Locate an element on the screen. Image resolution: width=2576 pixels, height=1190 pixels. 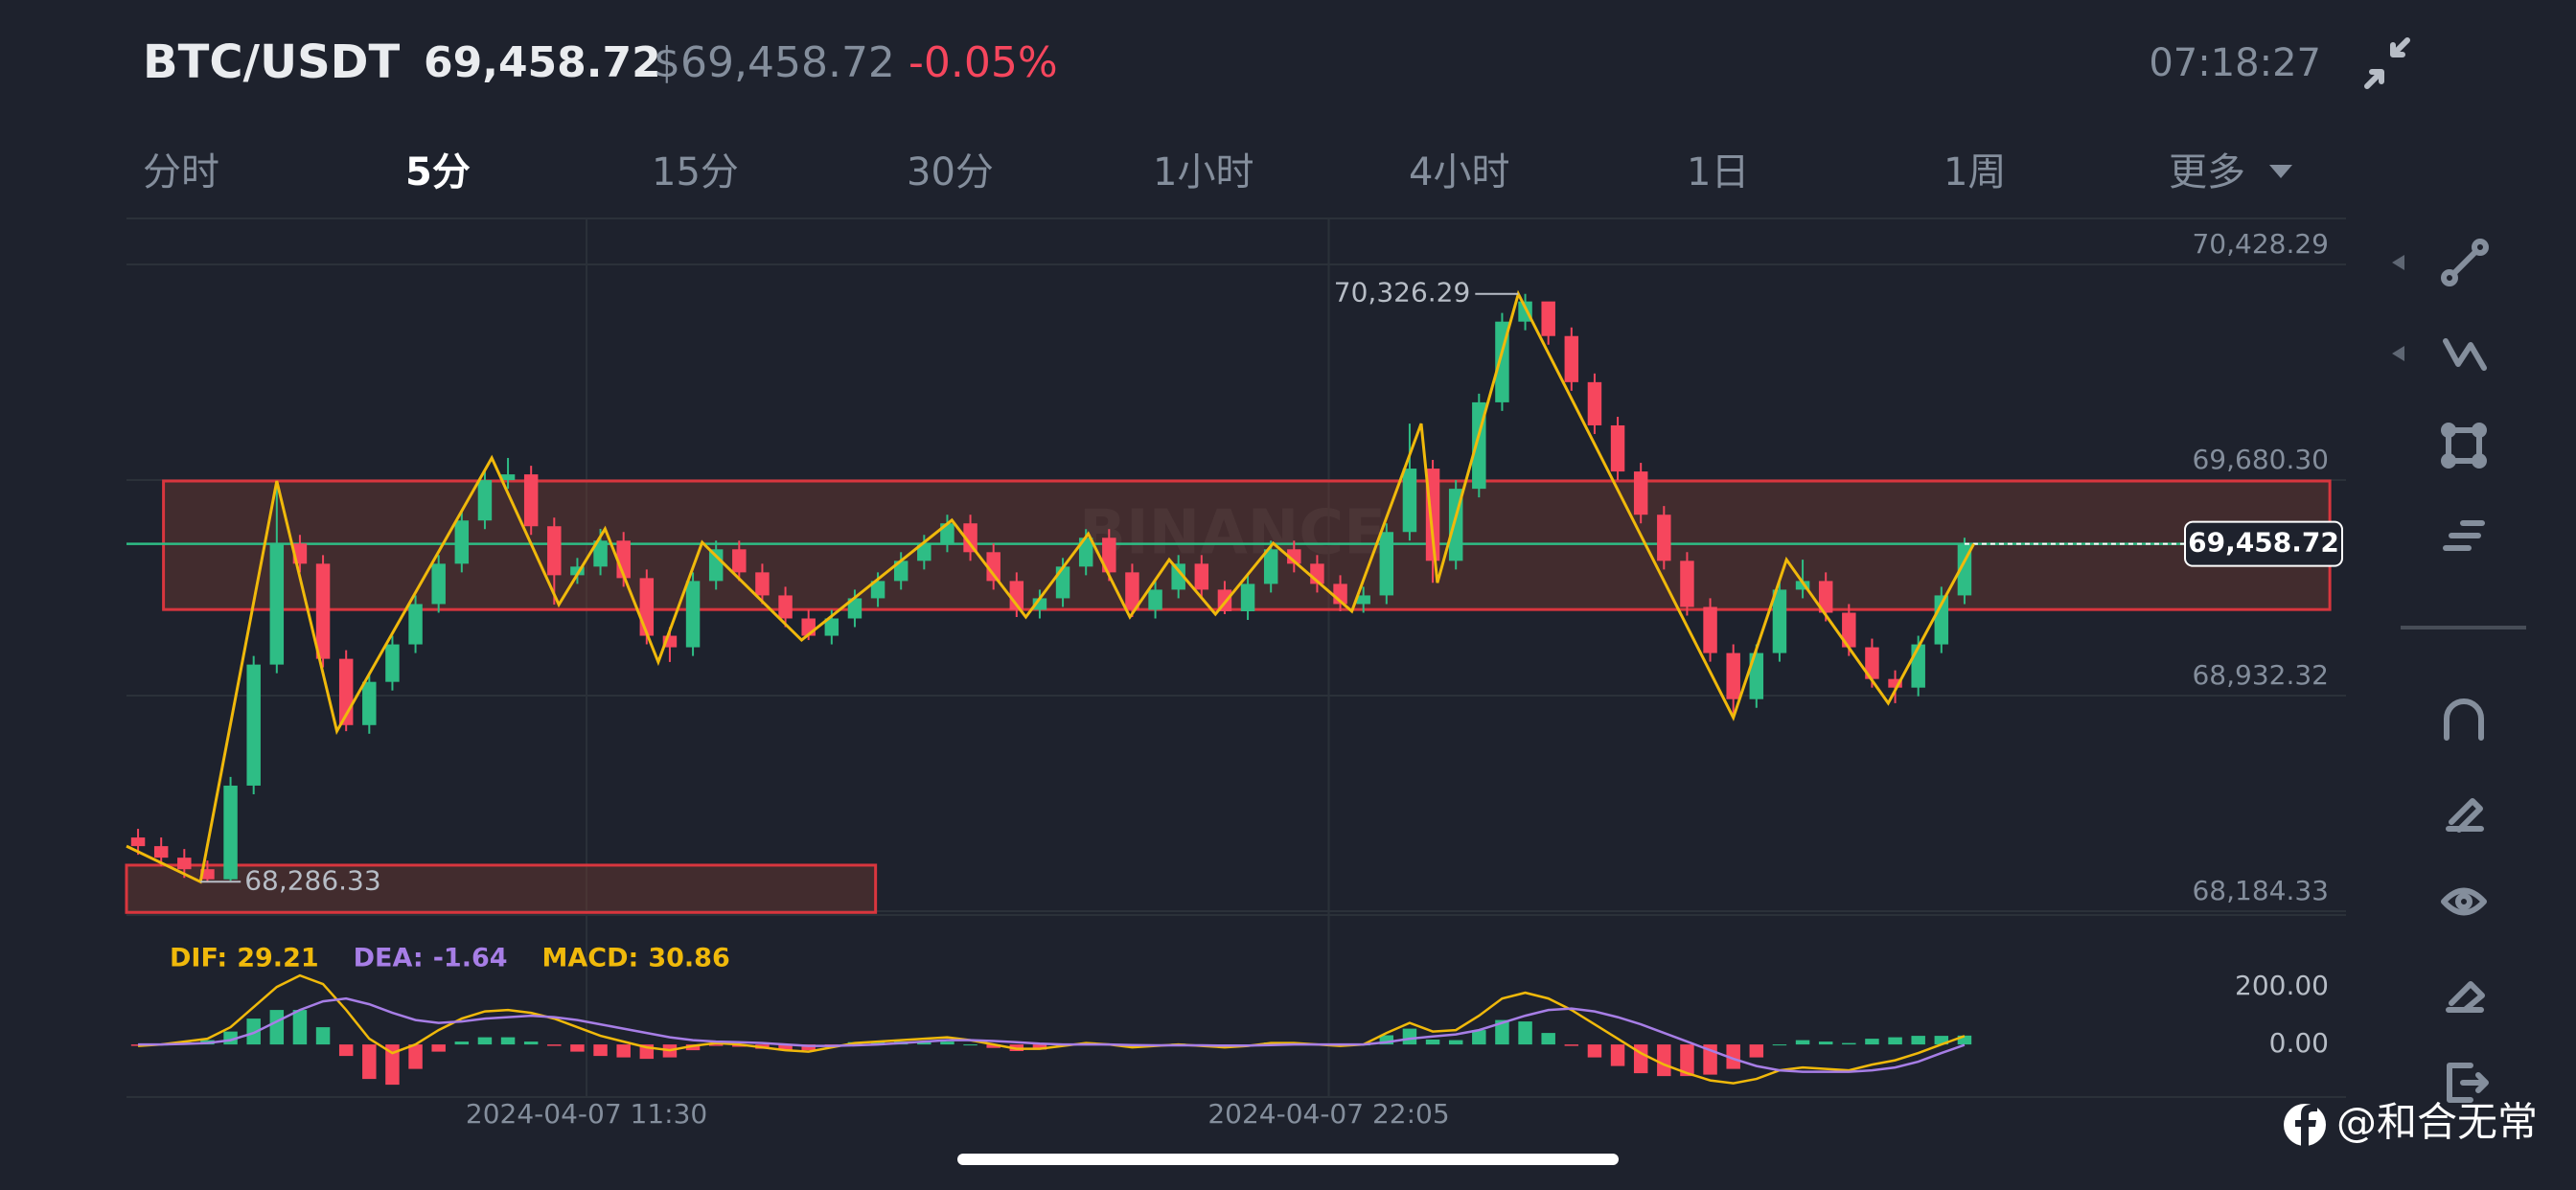
tab: 30分 is located at coordinates (950, 172).